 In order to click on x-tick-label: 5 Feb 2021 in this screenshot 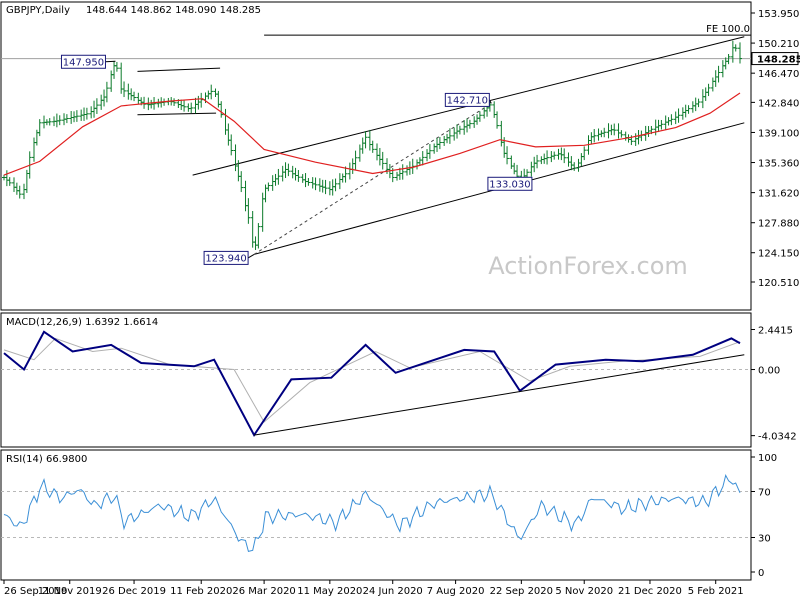, I will do `click(716, 591)`.